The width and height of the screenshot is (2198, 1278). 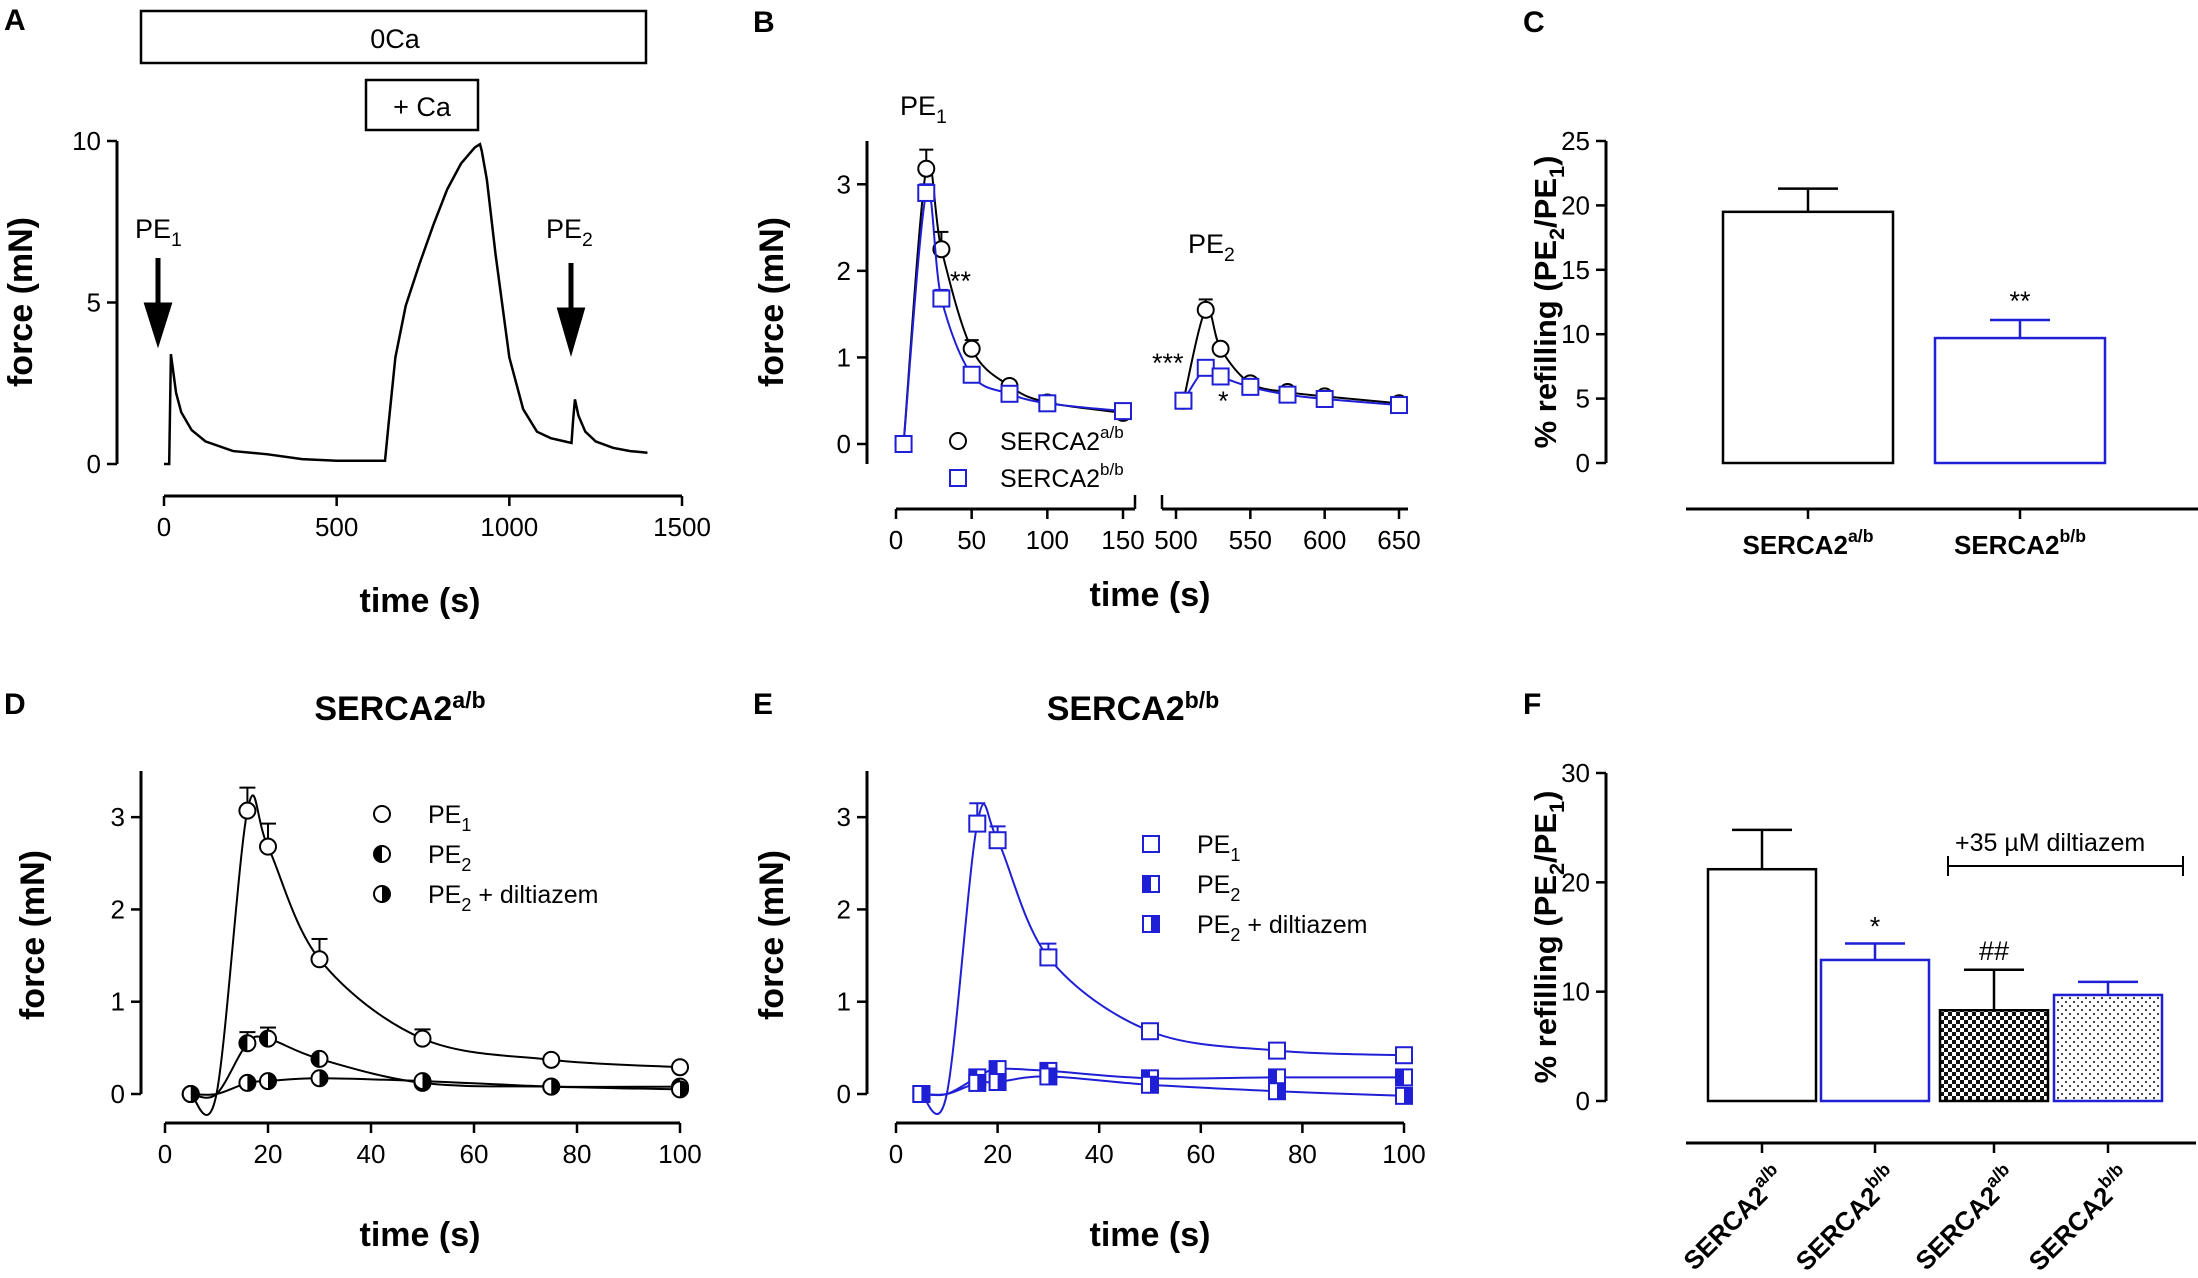 I want to click on y-tick-label: 30, so click(x=1575, y=773).